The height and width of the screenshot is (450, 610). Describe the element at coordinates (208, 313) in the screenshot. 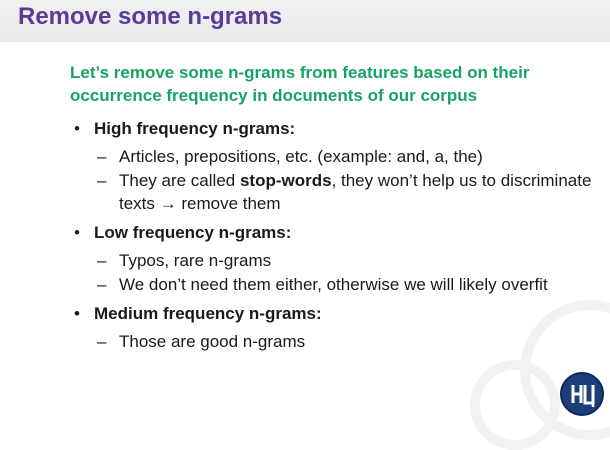

I see `bullet-heading: Medium frequency n-grams:` at that location.